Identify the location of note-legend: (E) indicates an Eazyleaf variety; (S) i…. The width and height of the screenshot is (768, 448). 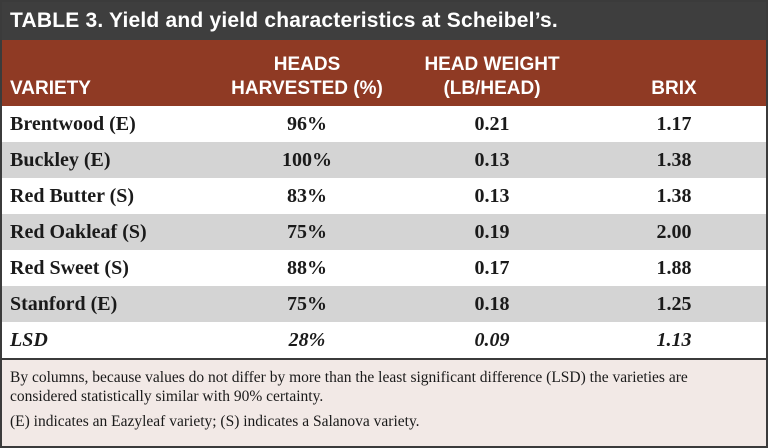
(215, 421).